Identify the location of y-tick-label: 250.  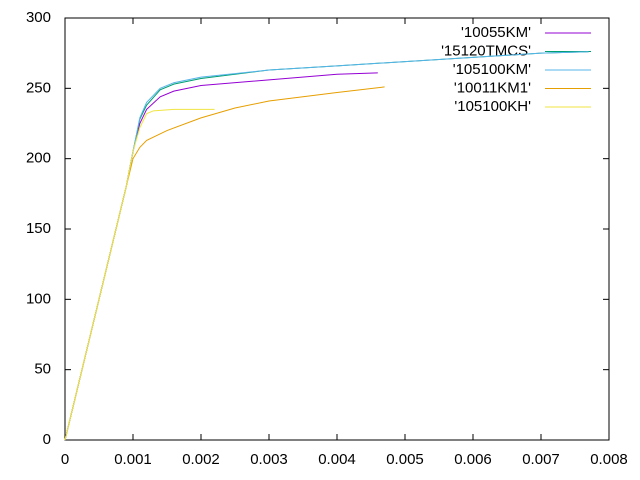
(38, 87).